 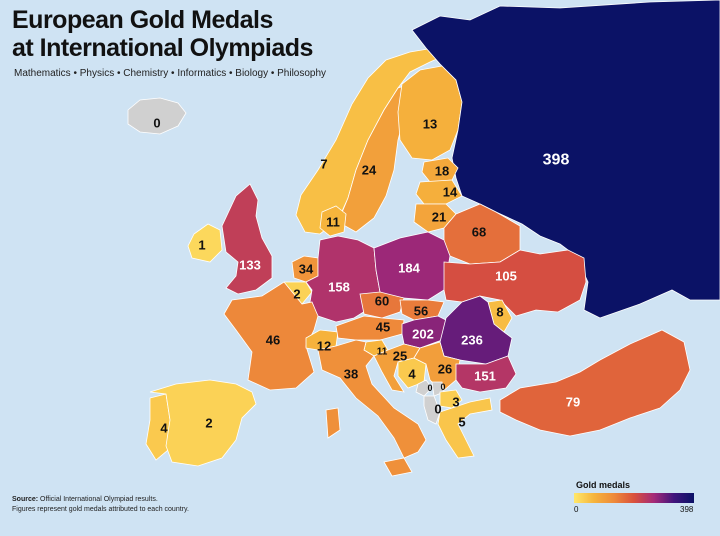 What do you see at coordinates (247, 239) in the screenshot?
I see `country-united-kingdom` at bounding box center [247, 239].